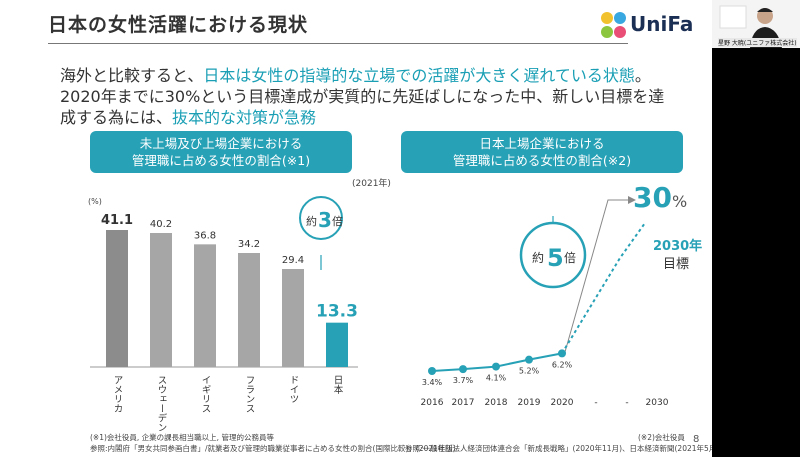  What do you see at coordinates (338, 385) in the screenshot?
I see `bar-category-label-5: 日本` at bounding box center [338, 385].